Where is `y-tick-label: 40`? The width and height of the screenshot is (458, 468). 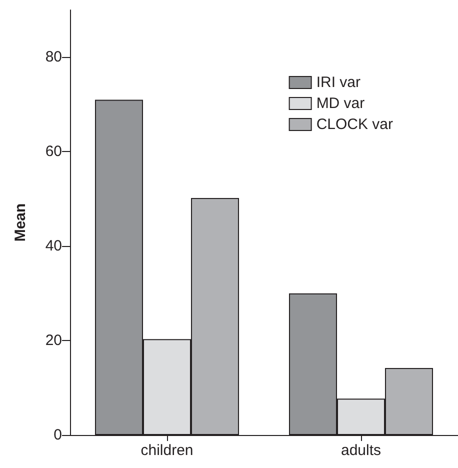
y-tick-label: 40 is located at coordinates (53, 246).